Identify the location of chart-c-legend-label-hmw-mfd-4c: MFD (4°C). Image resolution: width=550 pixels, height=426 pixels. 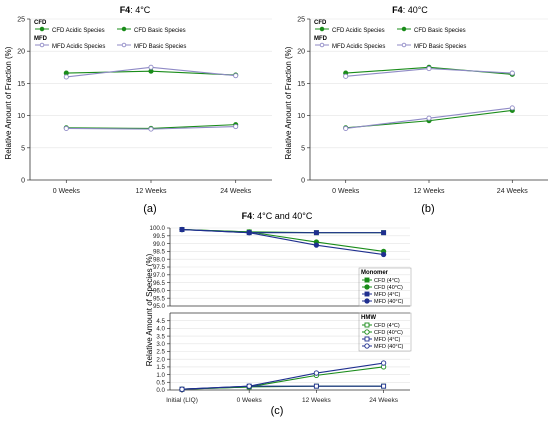
(387, 340).